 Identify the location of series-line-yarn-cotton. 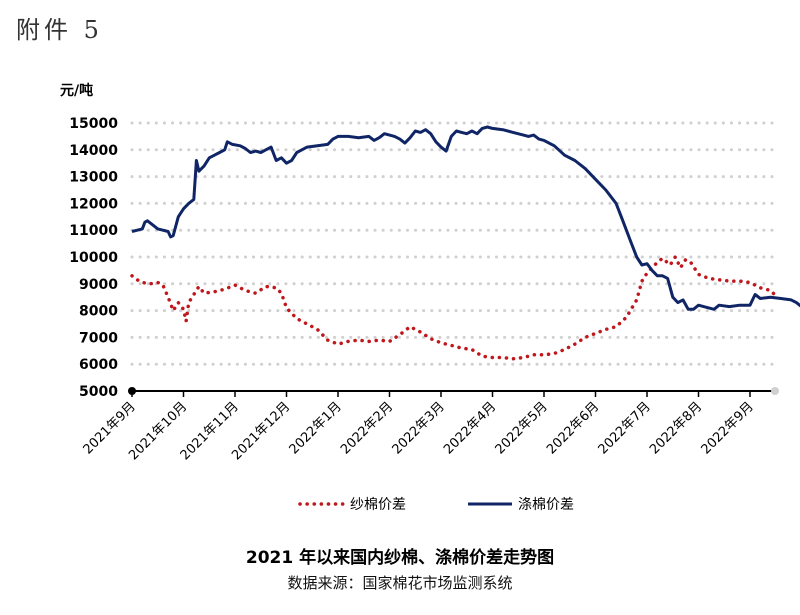
(454, 308).